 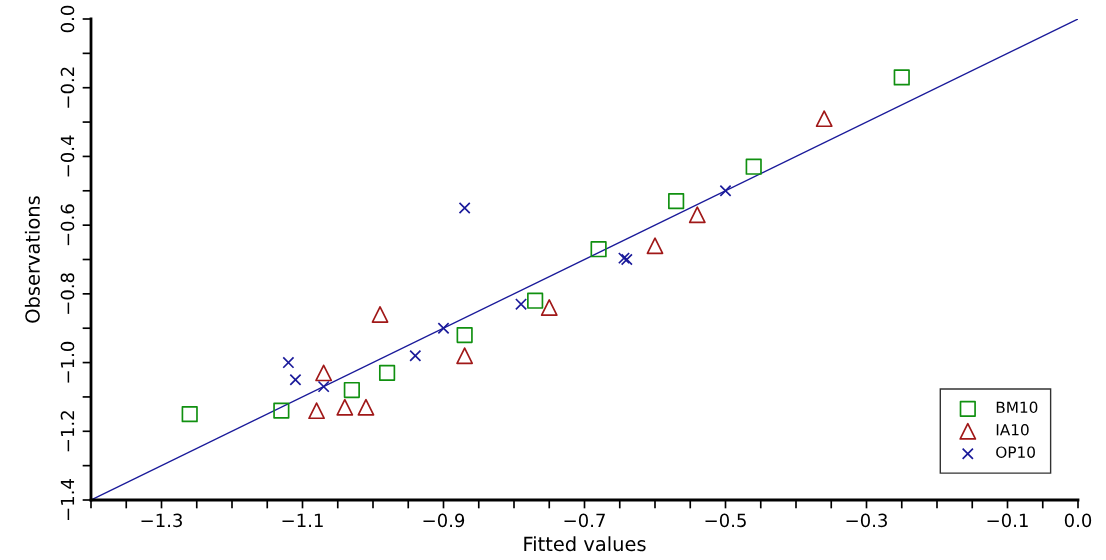 What do you see at coordinates (1012, 429) in the screenshot?
I see `legend-label: IA10` at bounding box center [1012, 429].